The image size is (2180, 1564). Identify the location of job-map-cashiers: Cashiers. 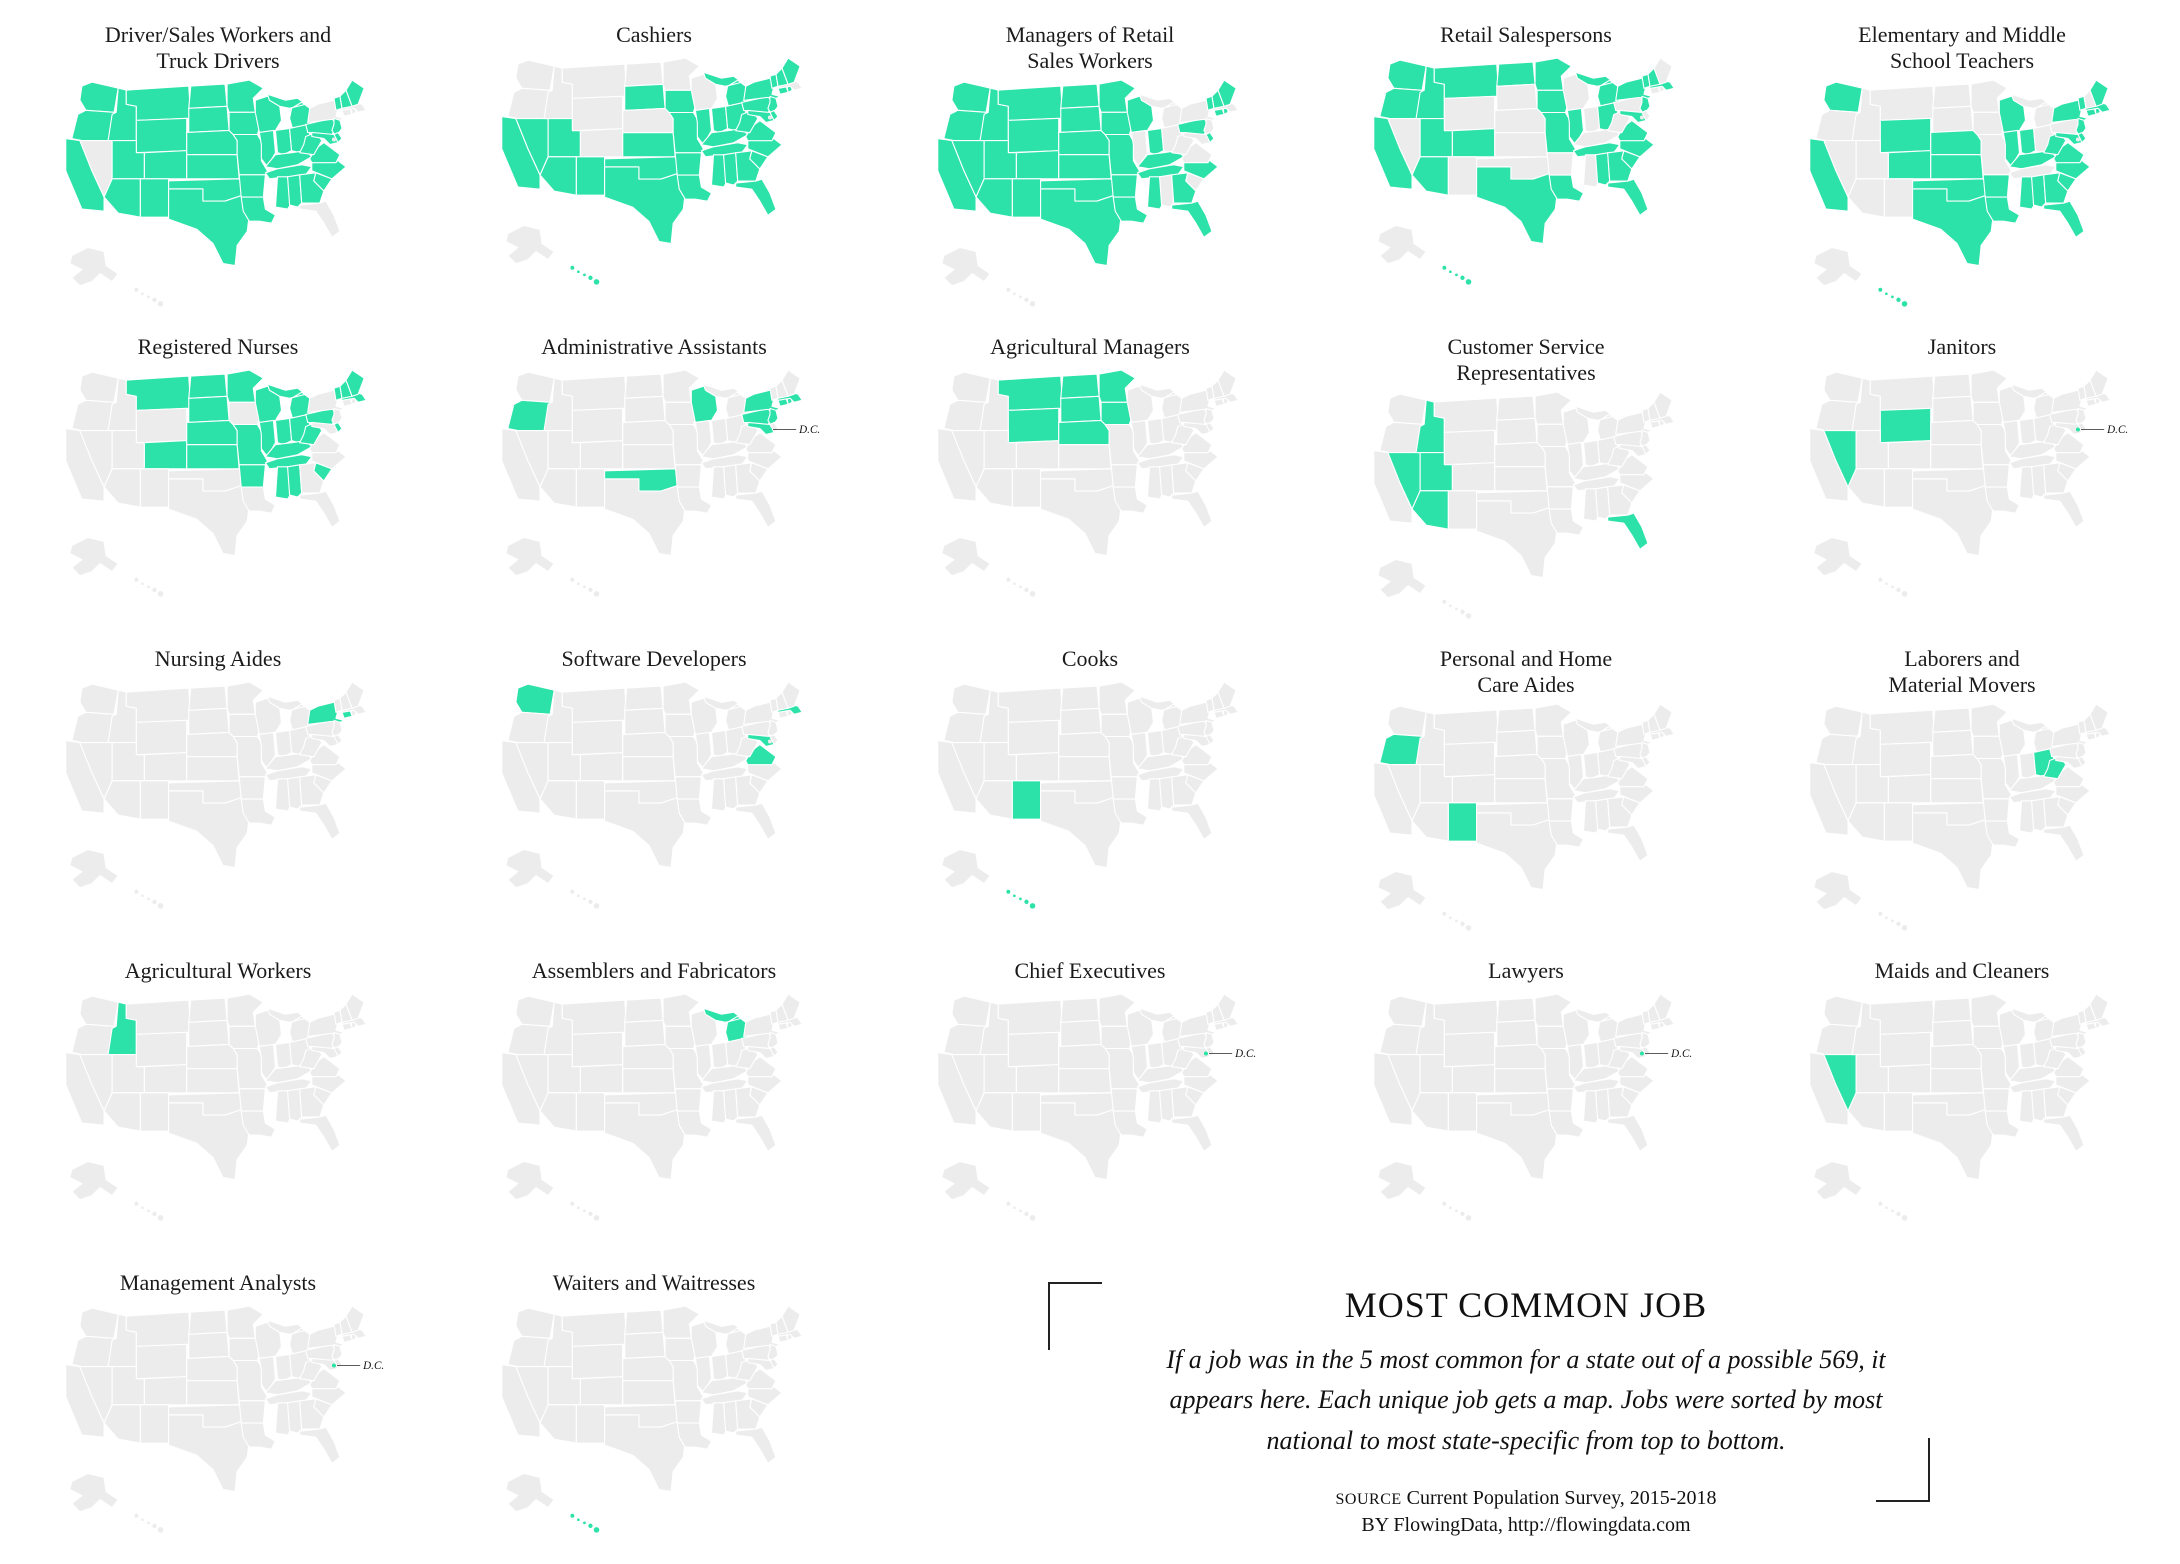
(654, 156).